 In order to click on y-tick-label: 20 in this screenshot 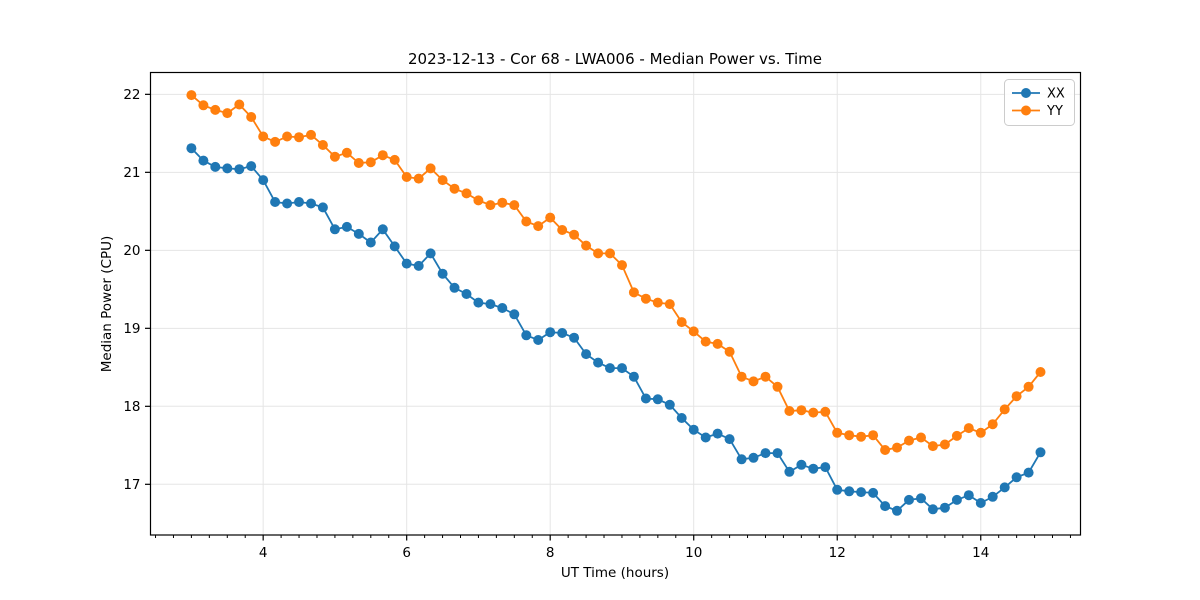, I will do `click(131, 251)`.